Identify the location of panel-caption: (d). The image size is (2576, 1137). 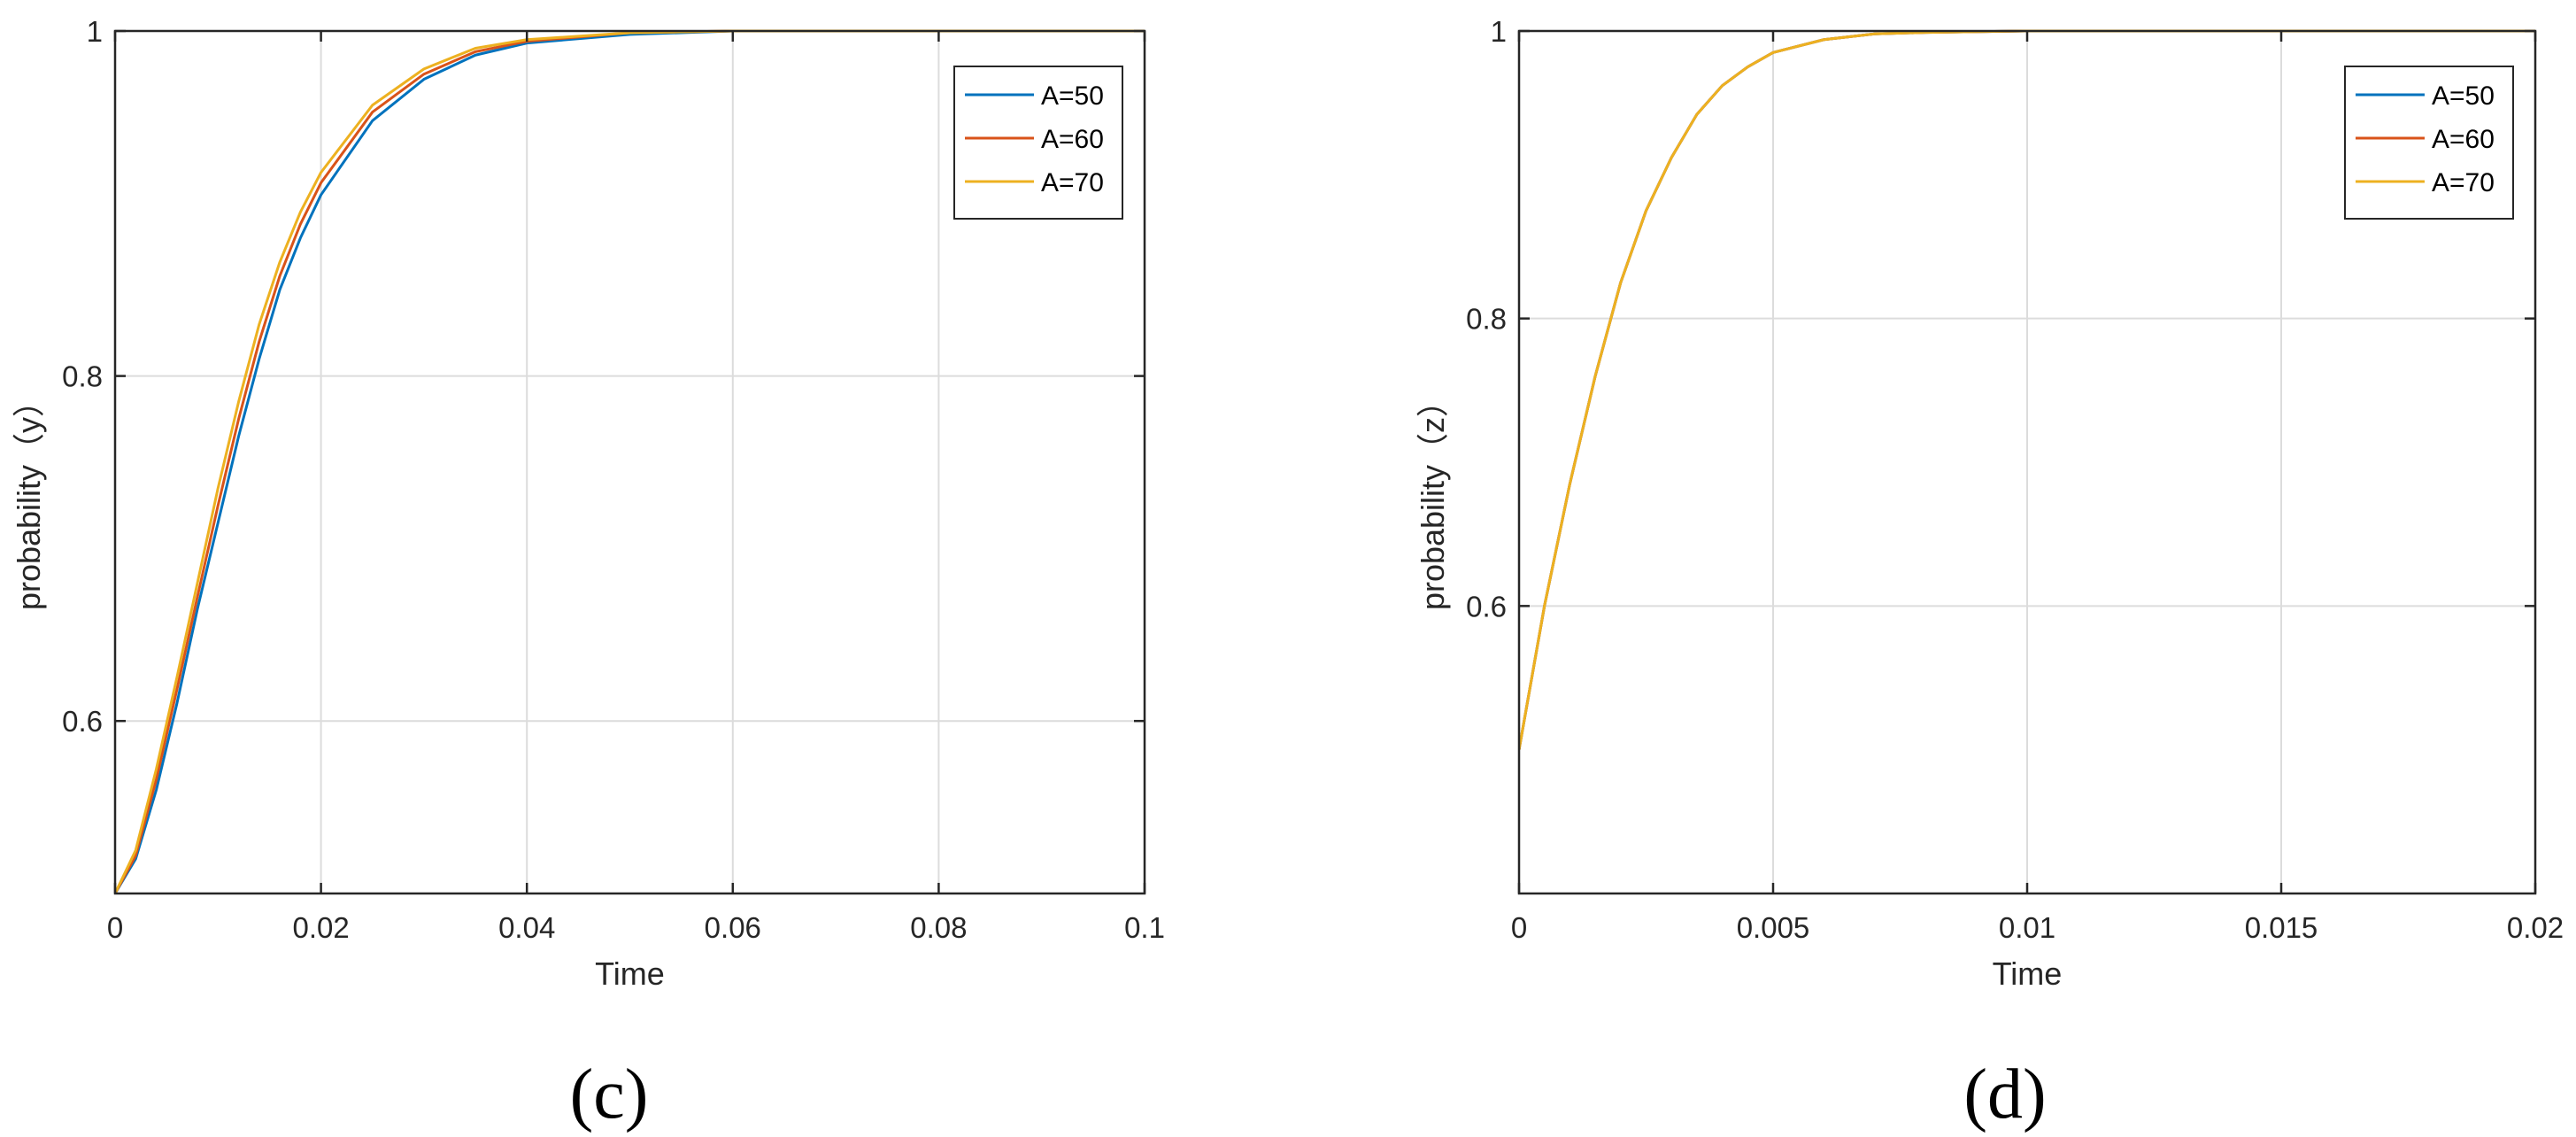
(2004, 1094).